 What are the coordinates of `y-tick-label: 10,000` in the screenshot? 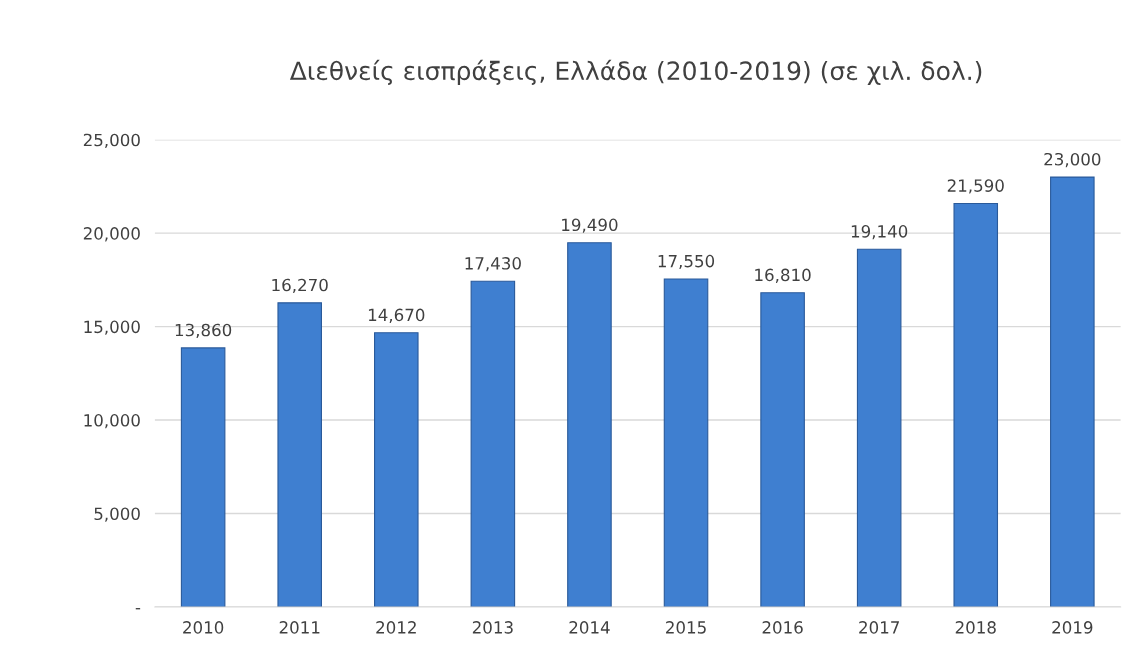 It's located at (112, 421).